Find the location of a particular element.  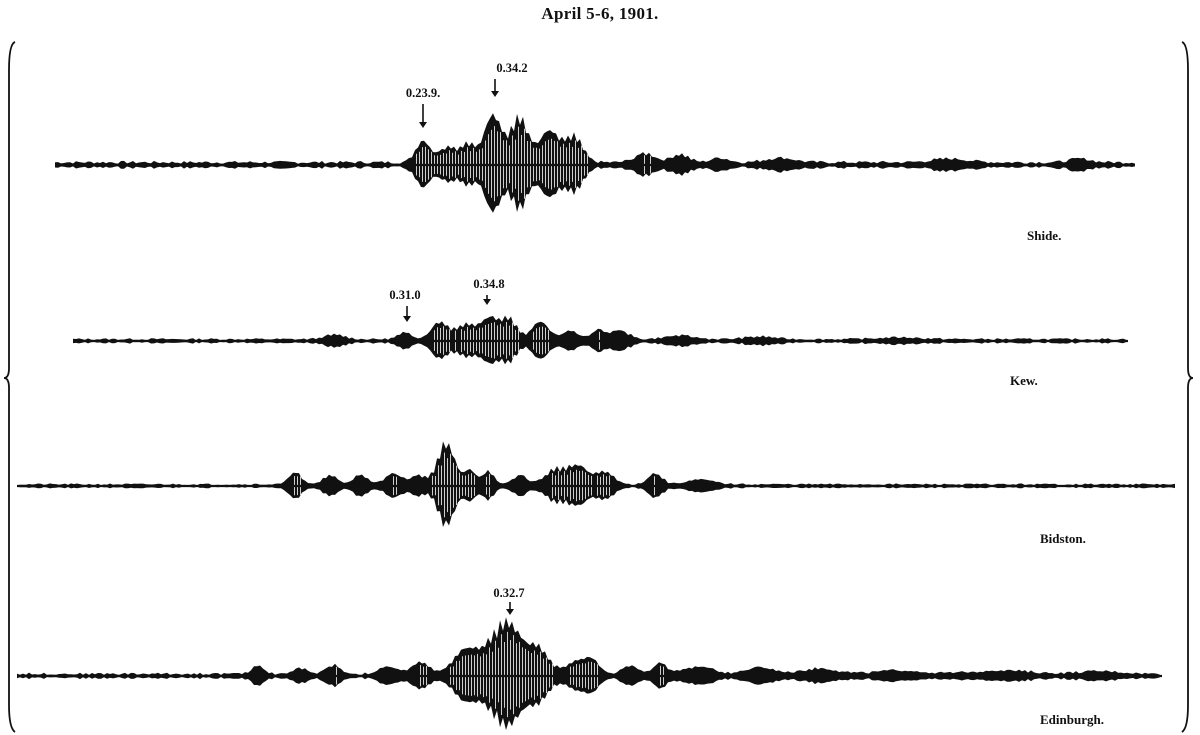

station-label-edinburgh: Edinburgh. is located at coordinates (1072, 719).